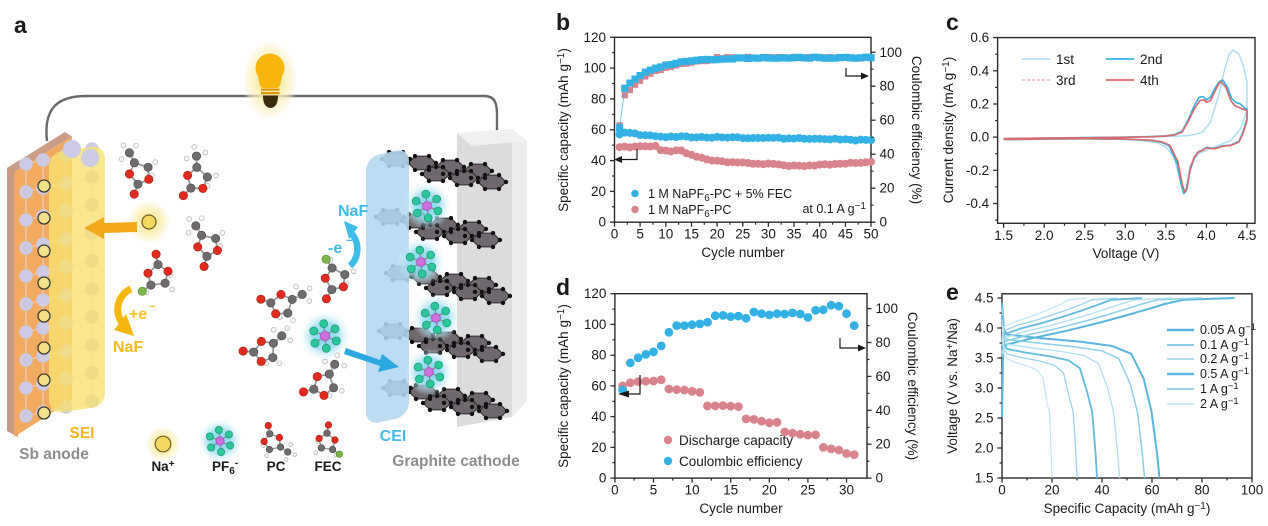 Image resolution: width=1268 pixels, height=526 pixels. What do you see at coordinates (1126, 253) in the screenshot?
I see `svg-text: Voltage (V)` at bounding box center [1126, 253].